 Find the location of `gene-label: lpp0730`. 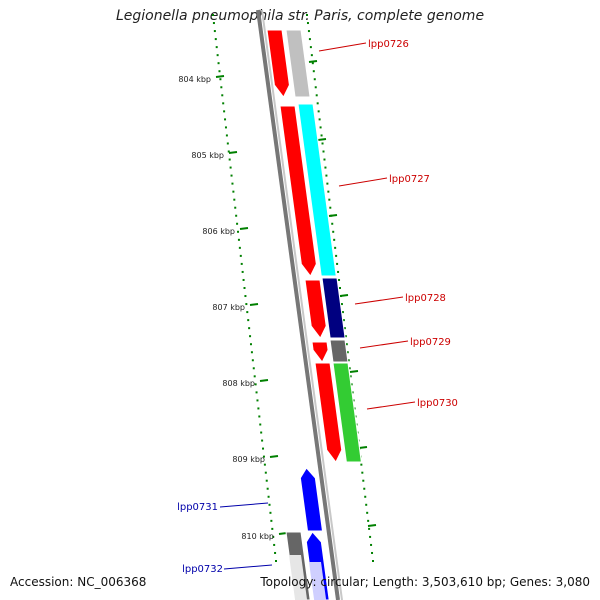

gene-label: lpp0730 is located at coordinates (437, 403).